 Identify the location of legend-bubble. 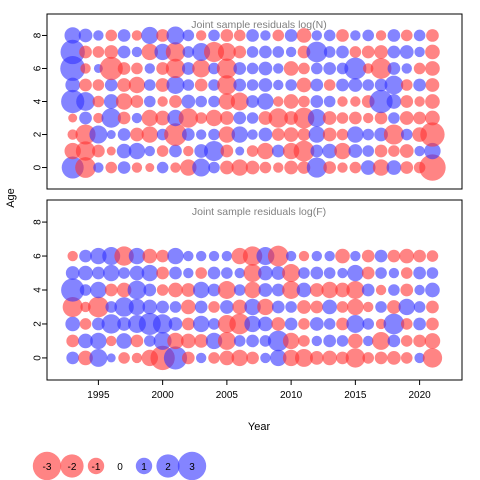
(72, 466).